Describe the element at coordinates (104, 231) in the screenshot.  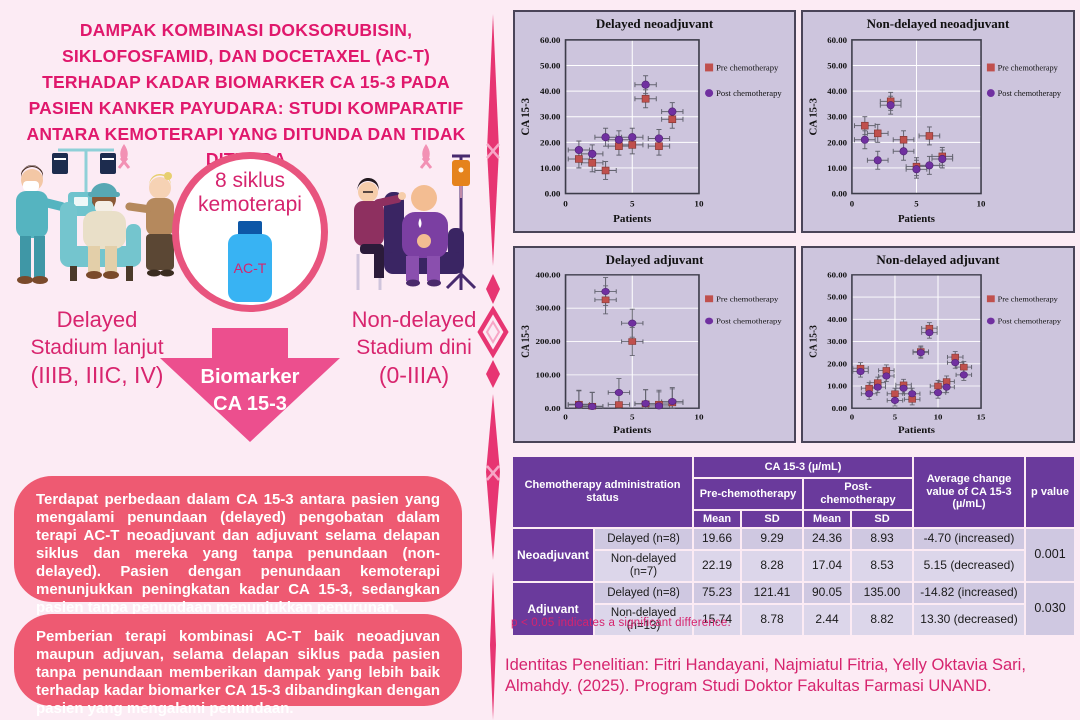
I see `patient-figure` at that location.